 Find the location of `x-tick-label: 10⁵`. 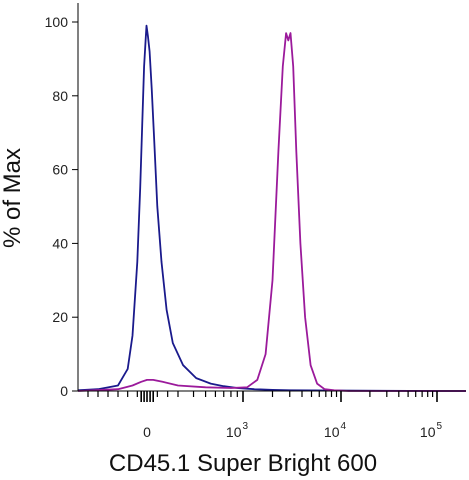

x-tick-label: 10⁵ is located at coordinates (431, 430).